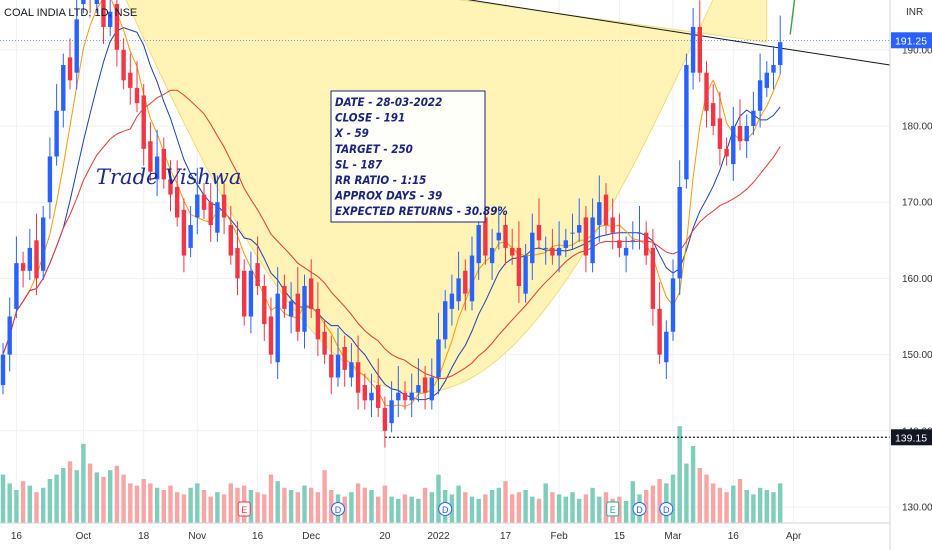 Image resolution: width=932 pixels, height=550 pixels. Describe the element at coordinates (388, 196) in the screenshot. I see `info-line: APPROX DAYS - 39` at that location.